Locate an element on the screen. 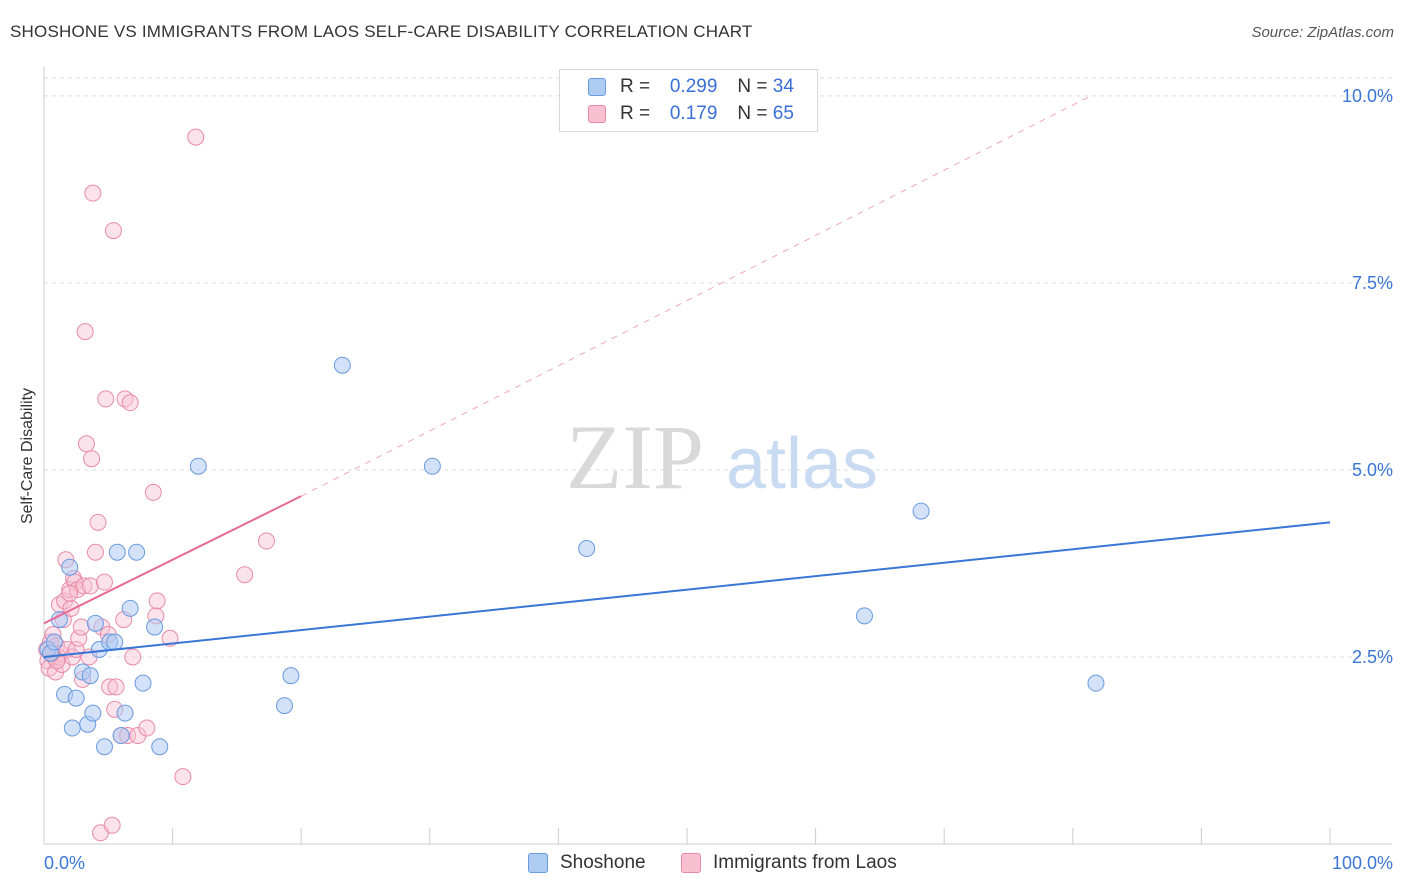 This screenshot has height=892, width=1406. y-tick-label: 7.5% is located at coordinates (1372, 283).